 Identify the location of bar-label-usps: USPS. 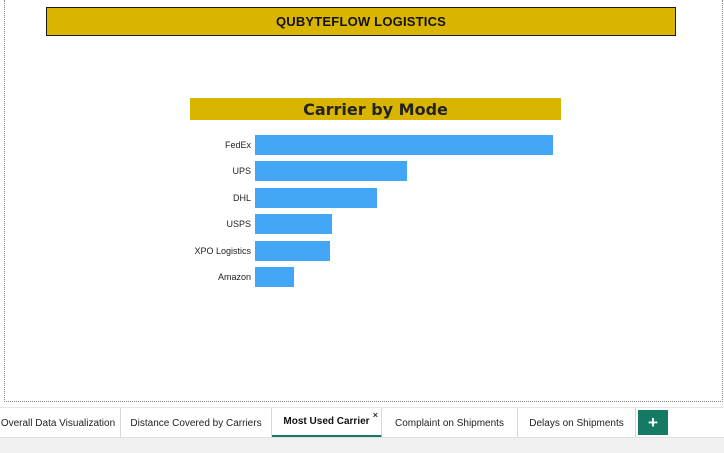
(238, 224).